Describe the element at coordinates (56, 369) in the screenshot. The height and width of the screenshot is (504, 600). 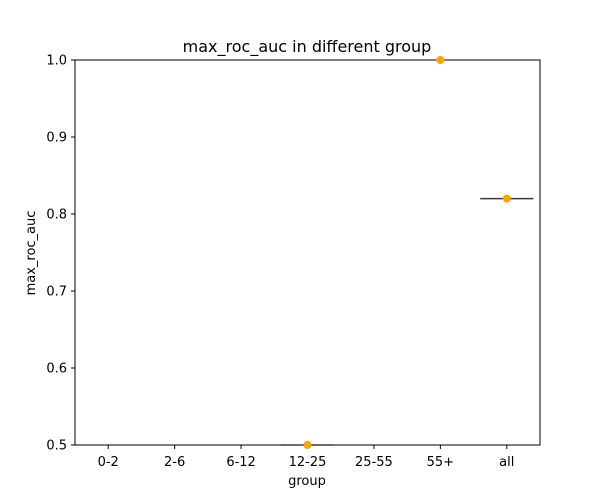
I see `y-tick-label: 0.6` at that location.